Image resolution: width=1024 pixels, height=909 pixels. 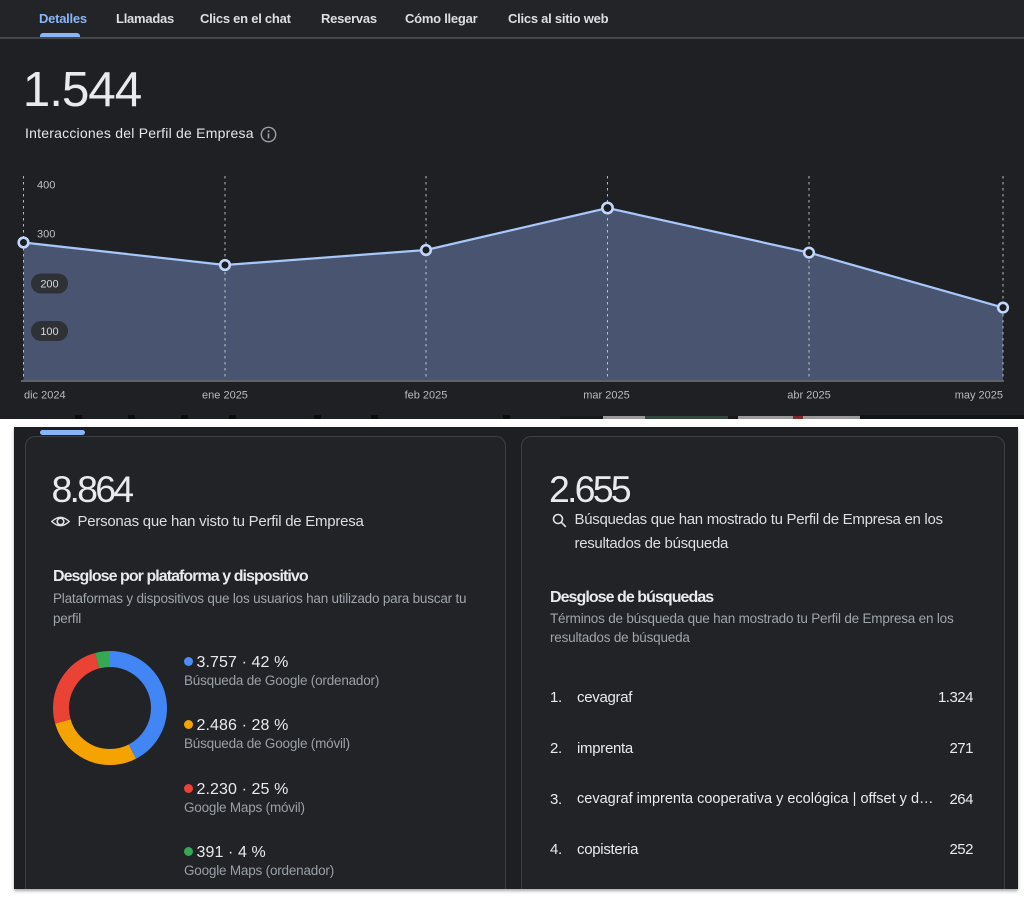 I want to click on svg-text: may 2025, so click(x=979, y=396).